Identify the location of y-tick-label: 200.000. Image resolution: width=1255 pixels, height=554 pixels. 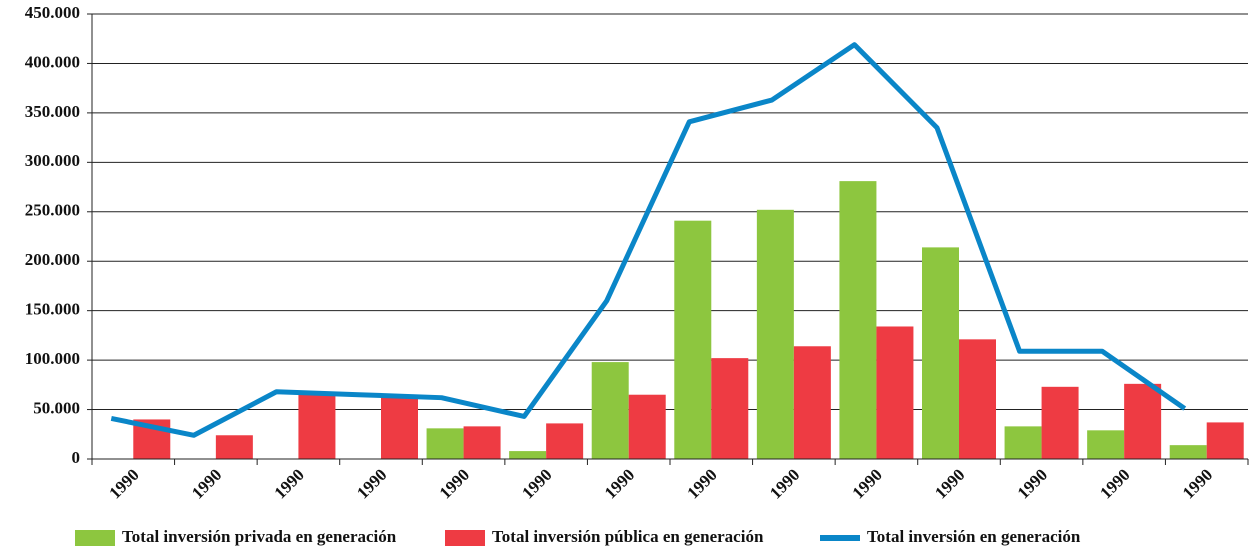
(52, 259).